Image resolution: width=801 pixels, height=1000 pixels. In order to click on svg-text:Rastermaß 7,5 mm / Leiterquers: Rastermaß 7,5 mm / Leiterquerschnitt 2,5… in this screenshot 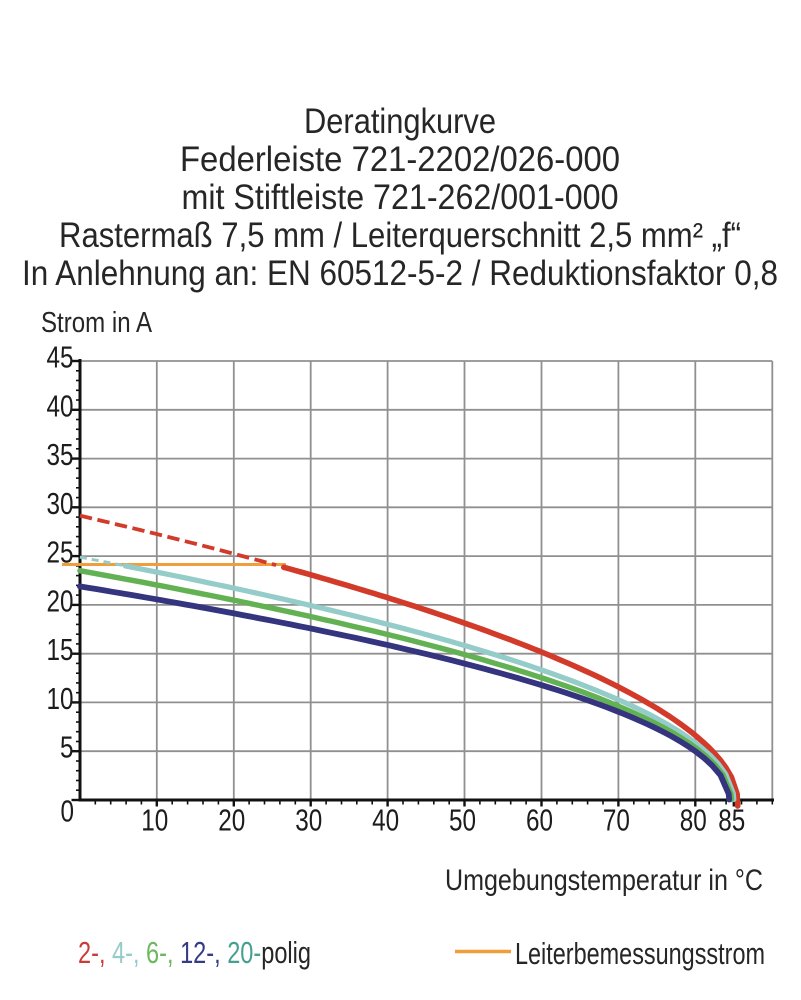, I will do `click(400, 235)`.